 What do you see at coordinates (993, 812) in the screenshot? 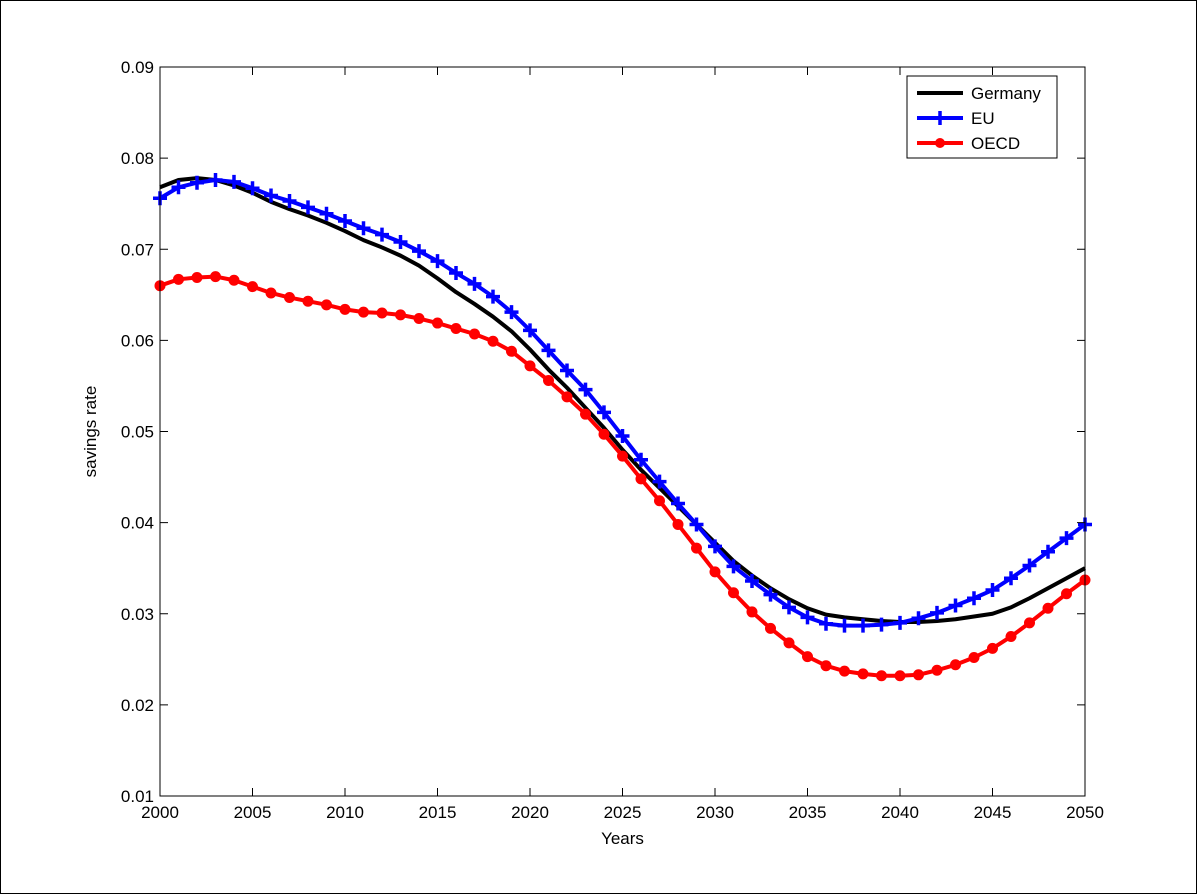
I see `x-tick-label: 2045` at bounding box center [993, 812].